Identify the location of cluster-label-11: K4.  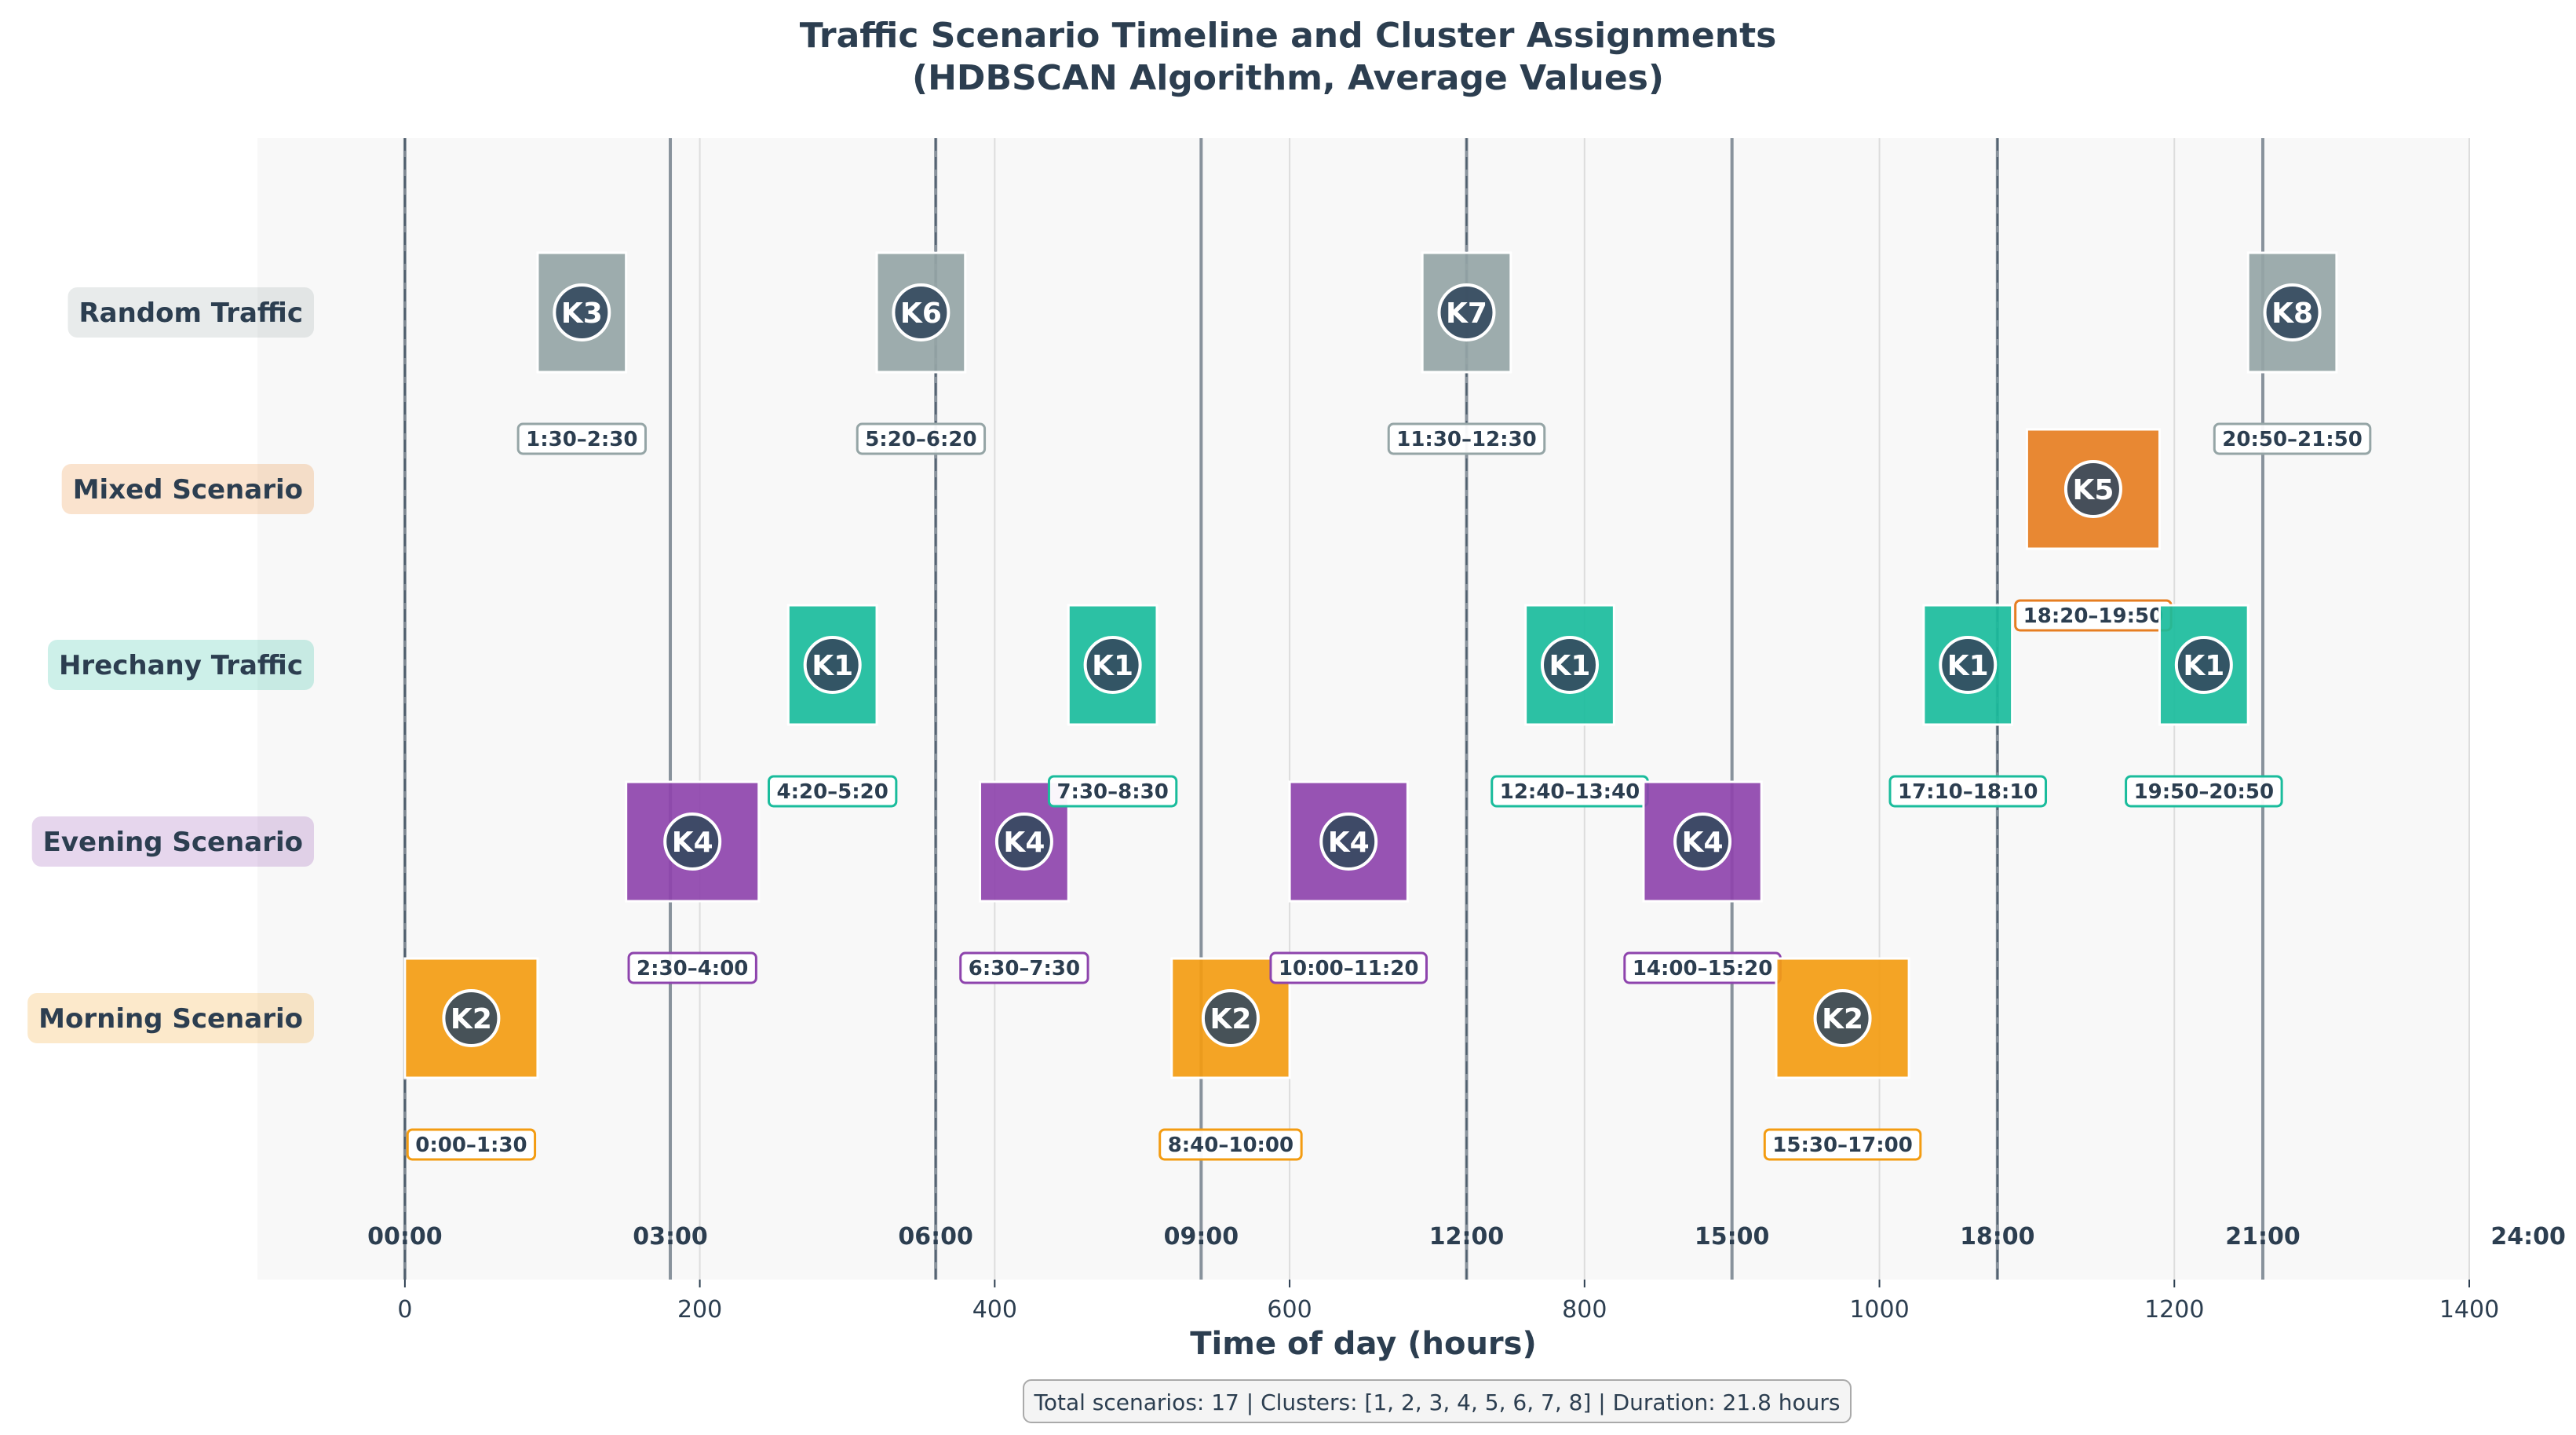
(1703, 843).